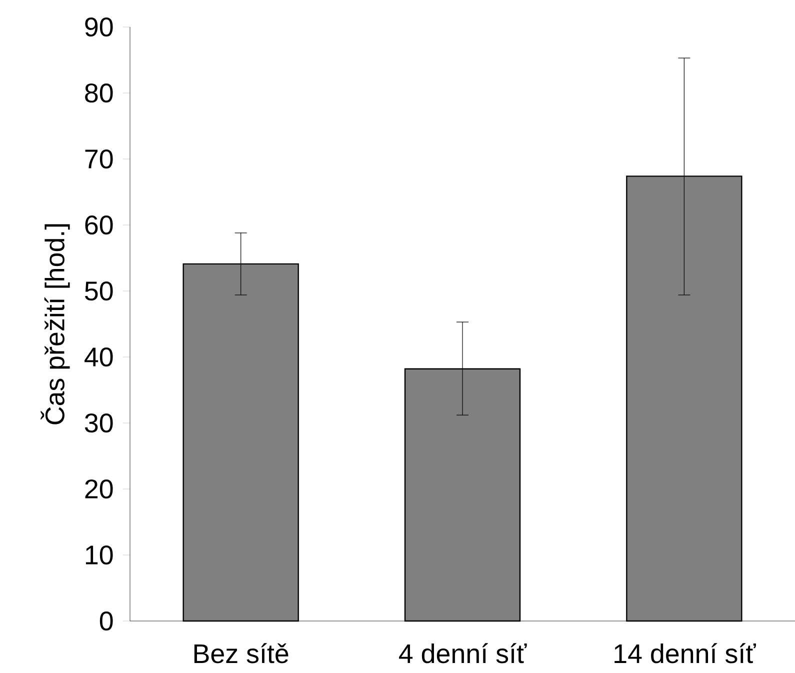 Image resolution: width=795 pixels, height=673 pixels. Describe the element at coordinates (99, 27) in the screenshot. I see `y-tick-label: 90` at that location.